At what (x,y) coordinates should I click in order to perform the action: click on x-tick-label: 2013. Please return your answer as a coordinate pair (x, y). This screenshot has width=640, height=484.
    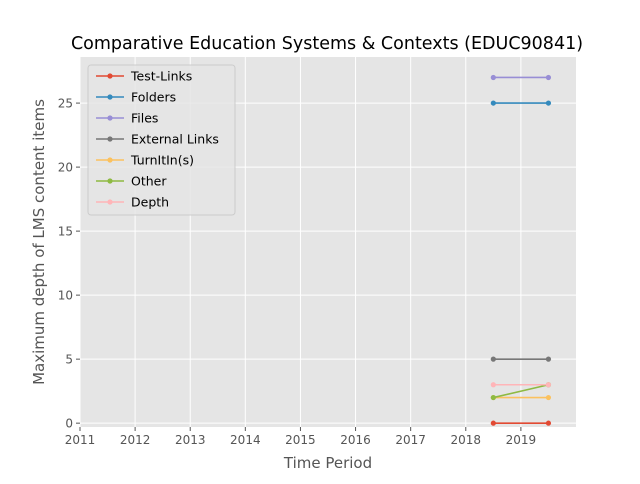
    Looking at the image, I should click on (190, 440).